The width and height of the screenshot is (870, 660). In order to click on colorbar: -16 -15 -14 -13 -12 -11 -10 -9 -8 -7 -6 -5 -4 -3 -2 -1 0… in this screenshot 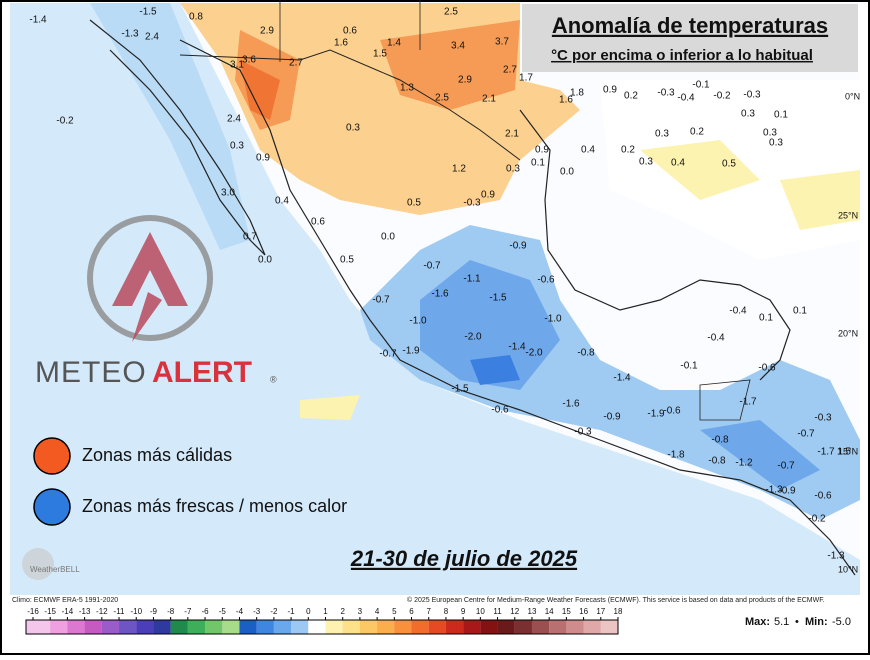, I will do `click(324, 621)`.